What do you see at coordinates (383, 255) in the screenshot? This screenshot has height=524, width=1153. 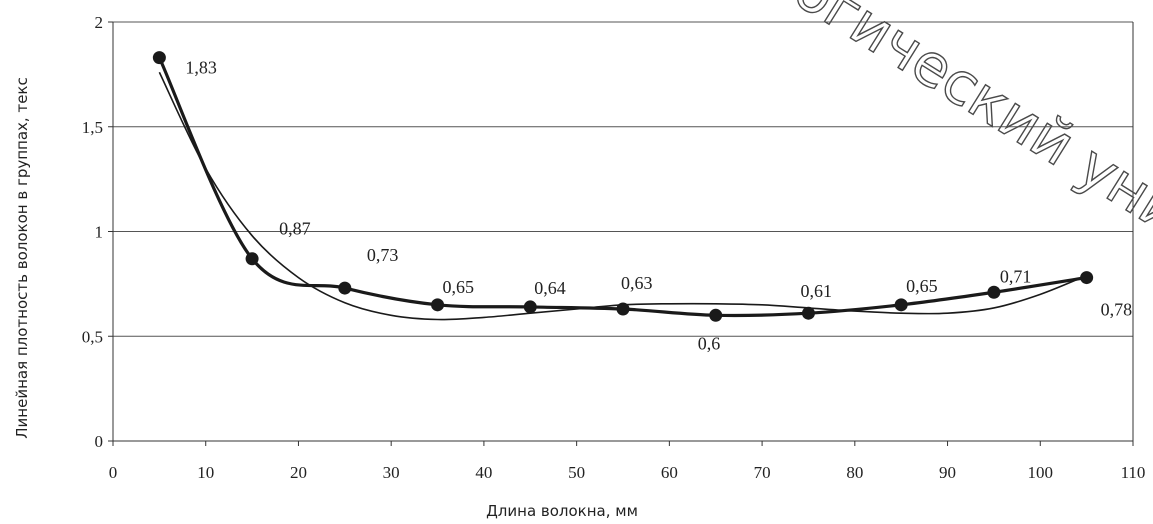 I see `data-label: 0,73` at bounding box center [383, 255].